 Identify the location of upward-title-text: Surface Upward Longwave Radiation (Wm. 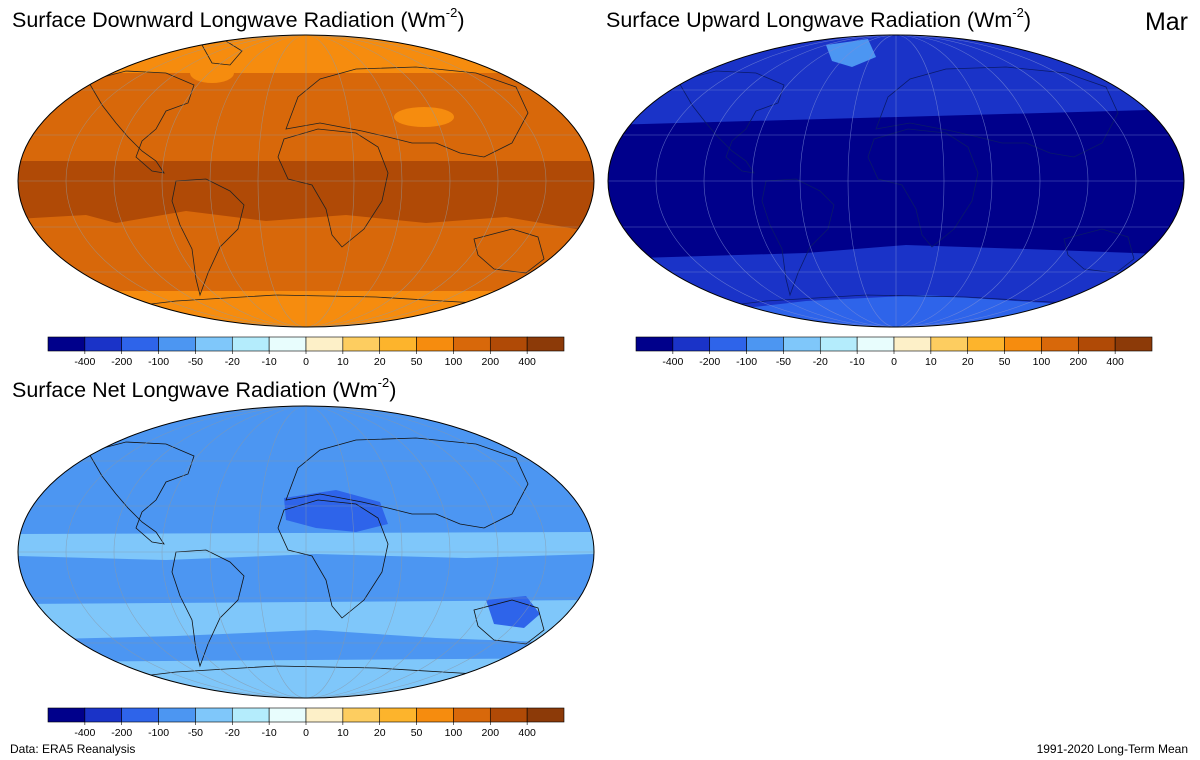
(809, 20).